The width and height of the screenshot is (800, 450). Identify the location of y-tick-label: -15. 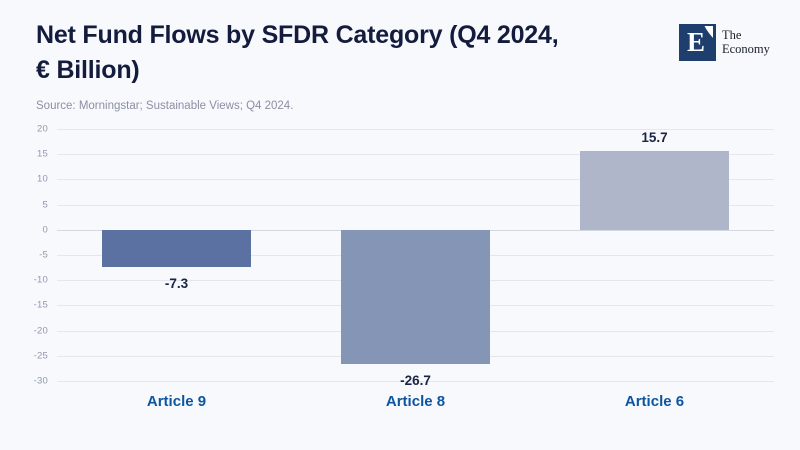
(40, 305).